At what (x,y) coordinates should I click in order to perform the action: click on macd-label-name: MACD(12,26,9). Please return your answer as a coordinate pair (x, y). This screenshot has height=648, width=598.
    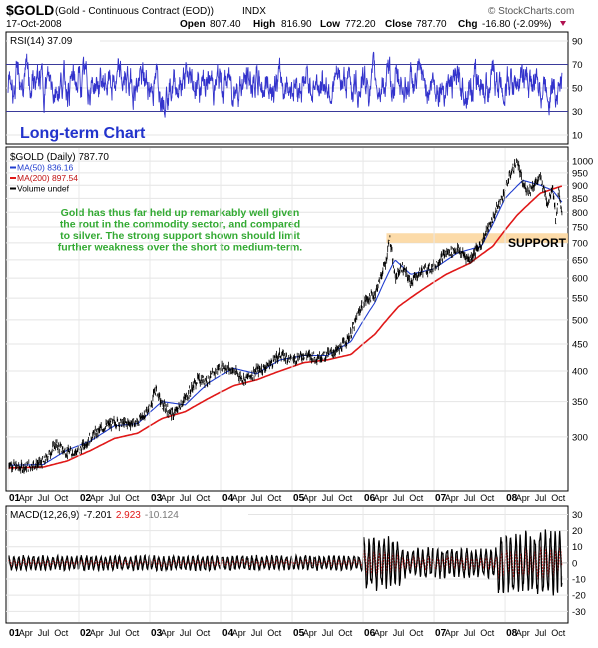
    Looking at the image, I should click on (44, 515).